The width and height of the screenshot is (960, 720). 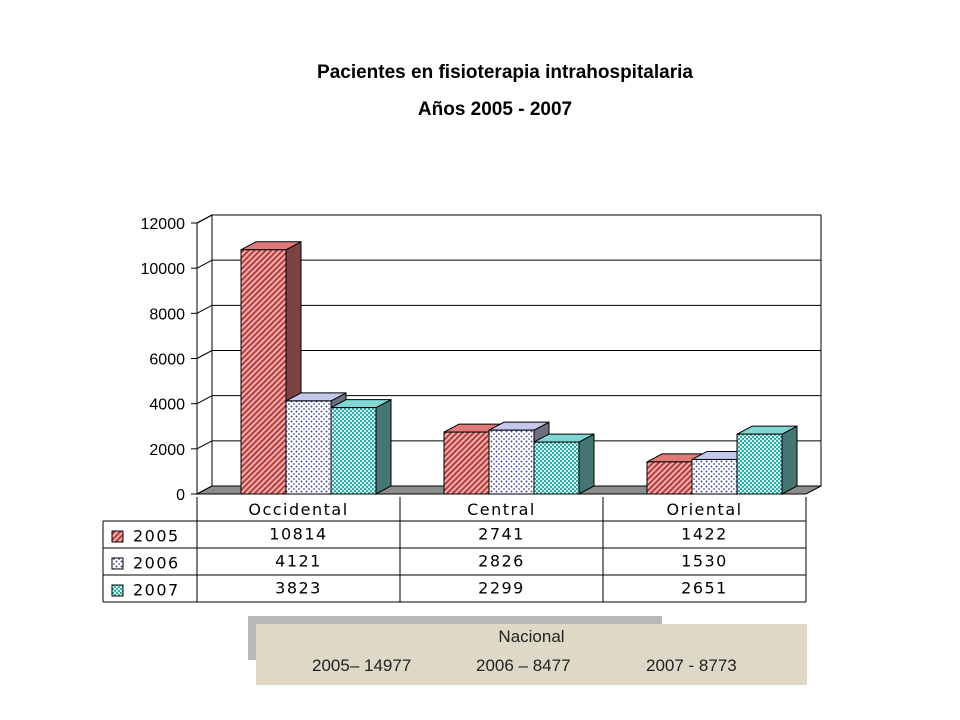 What do you see at coordinates (156, 590) in the screenshot?
I see `legend-label: 2007` at bounding box center [156, 590].